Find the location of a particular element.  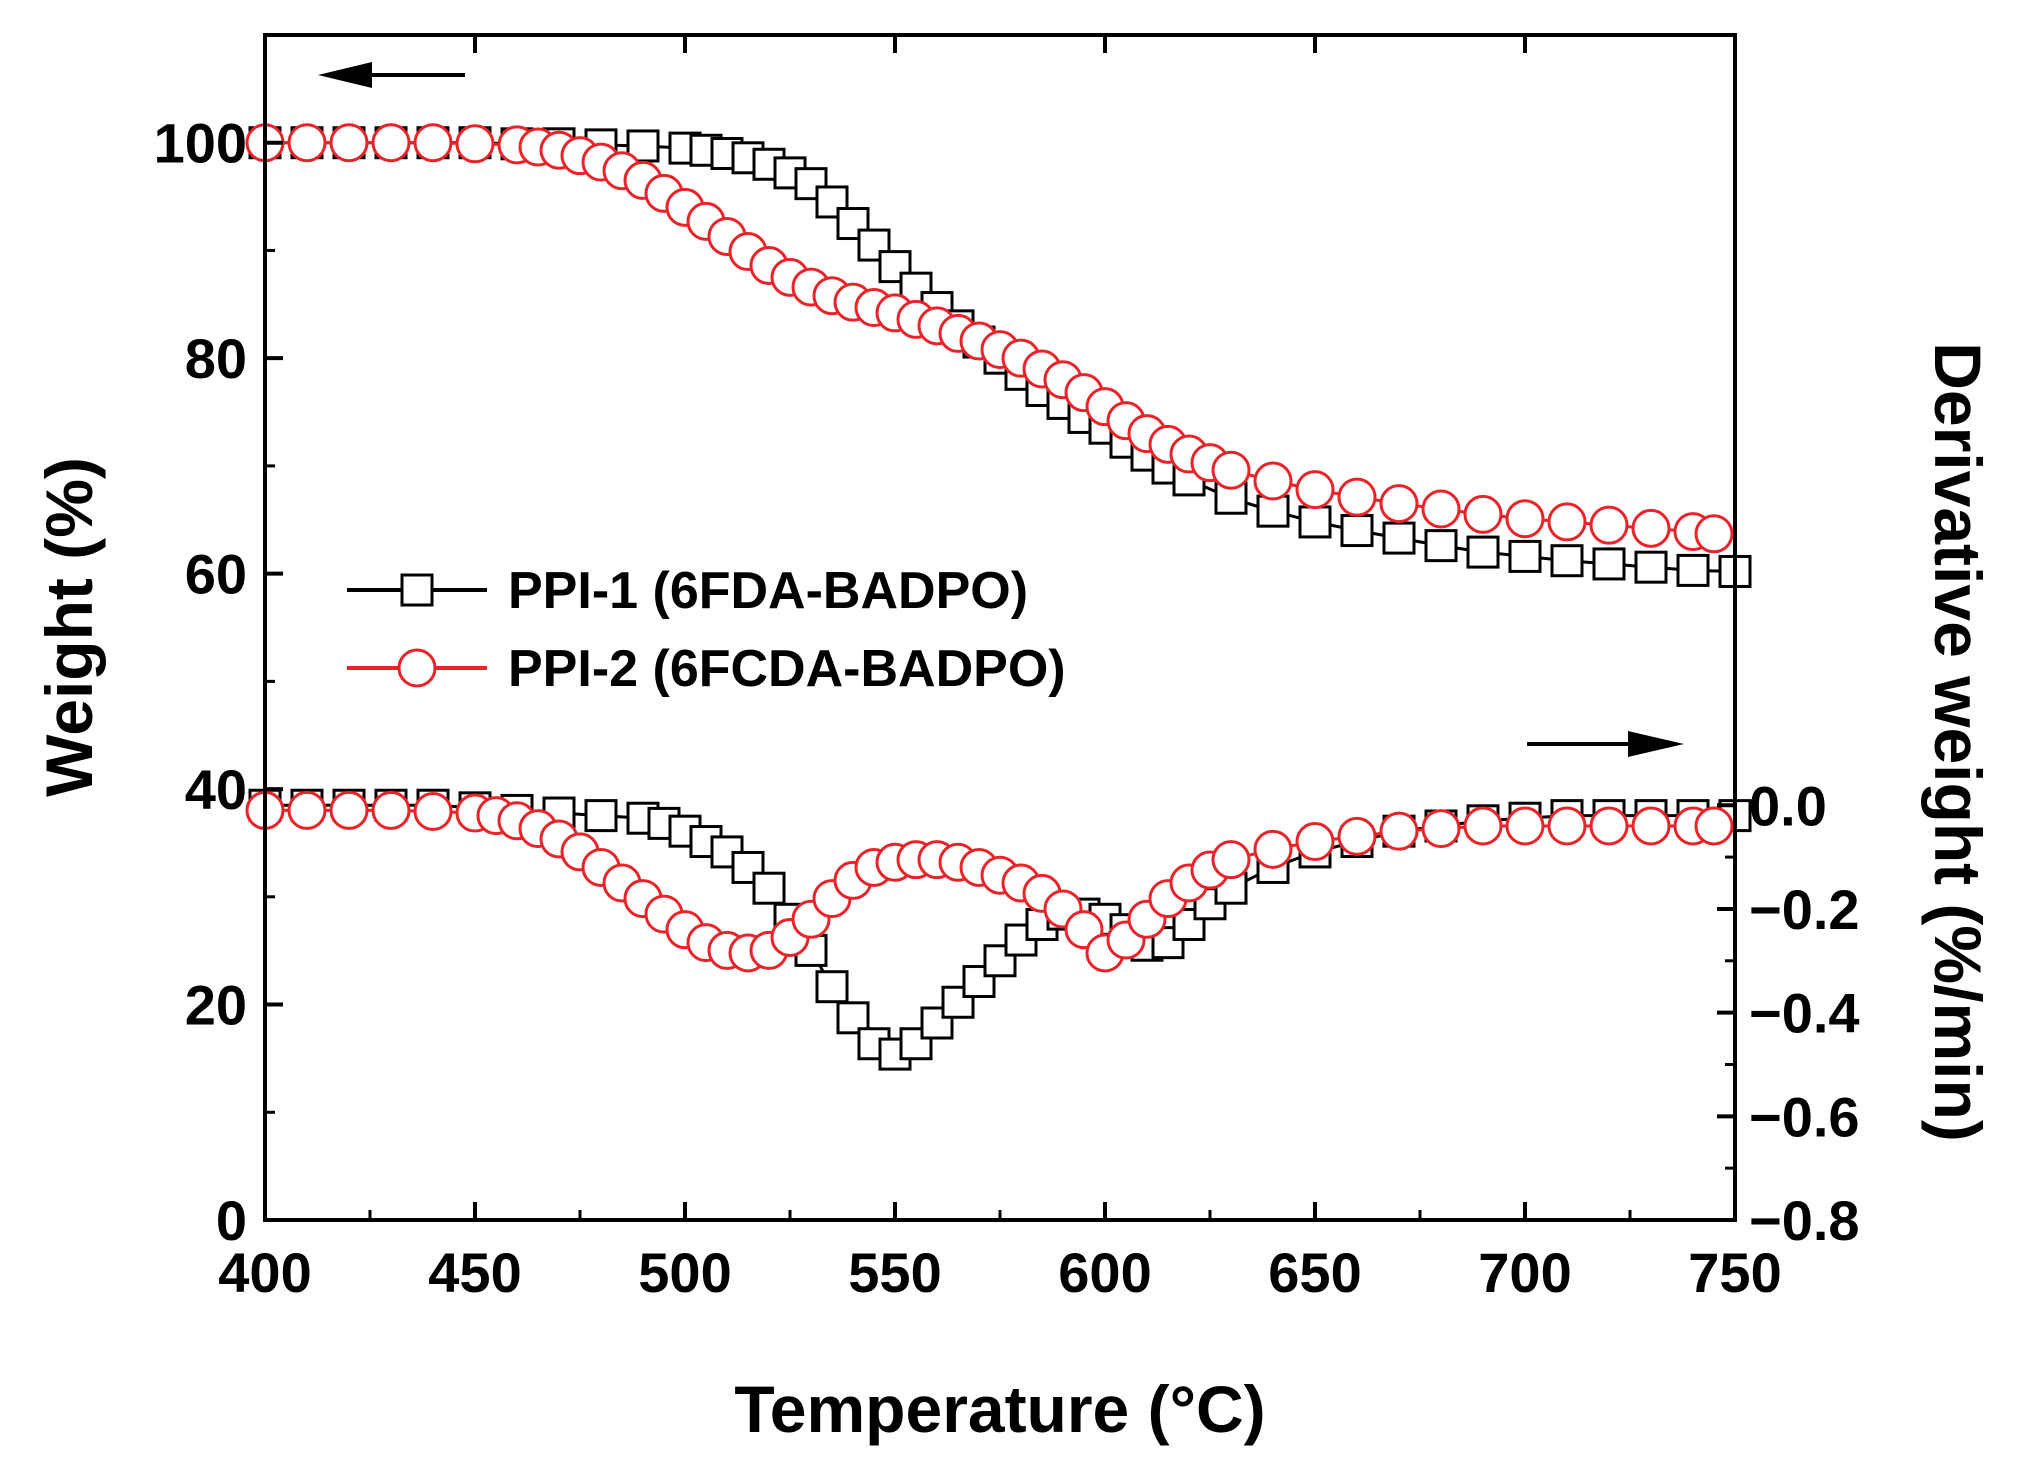

x-tick-label: 550 is located at coordinates (894, 1272).